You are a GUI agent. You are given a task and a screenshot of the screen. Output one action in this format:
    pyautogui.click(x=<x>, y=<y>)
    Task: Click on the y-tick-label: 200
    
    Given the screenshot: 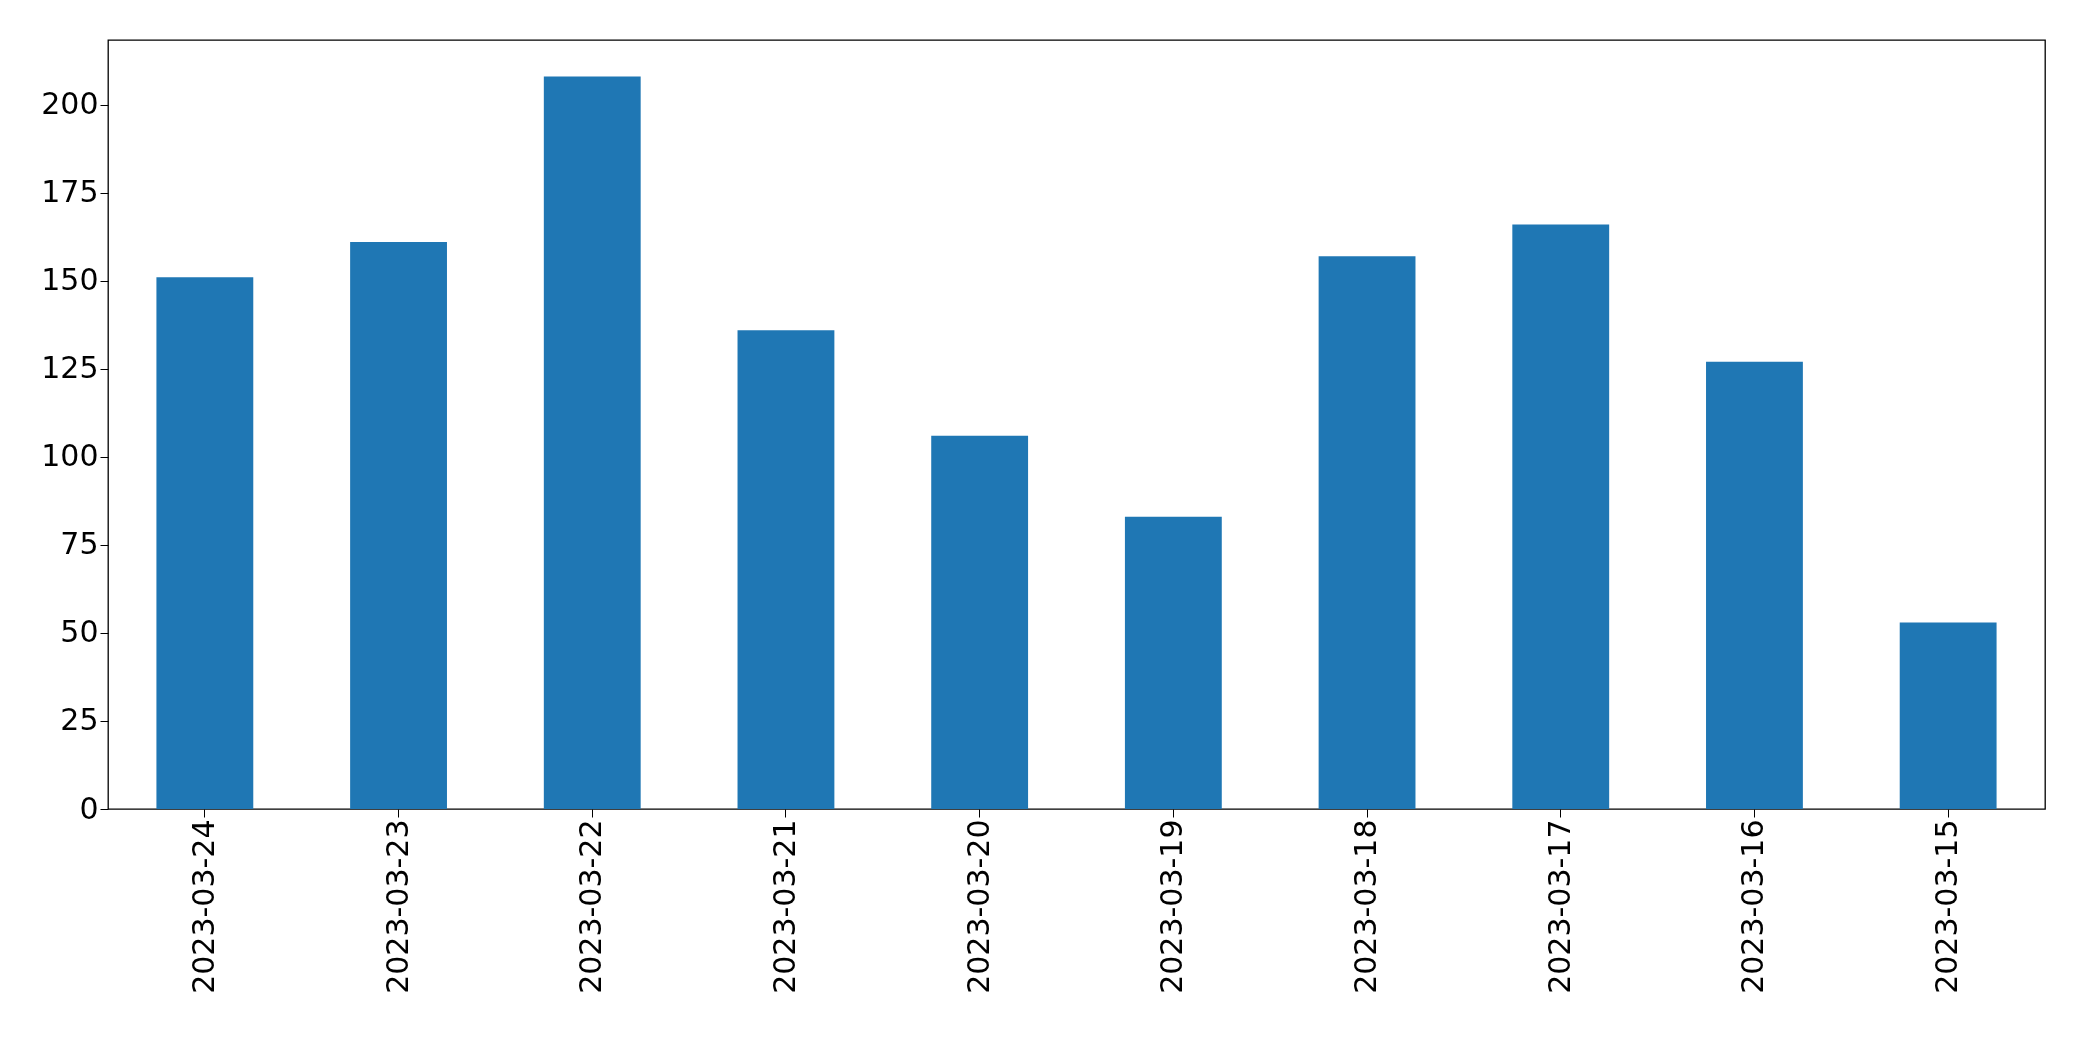 What is the action you would take?
    pyautogui.click(x=70, y=104)
    